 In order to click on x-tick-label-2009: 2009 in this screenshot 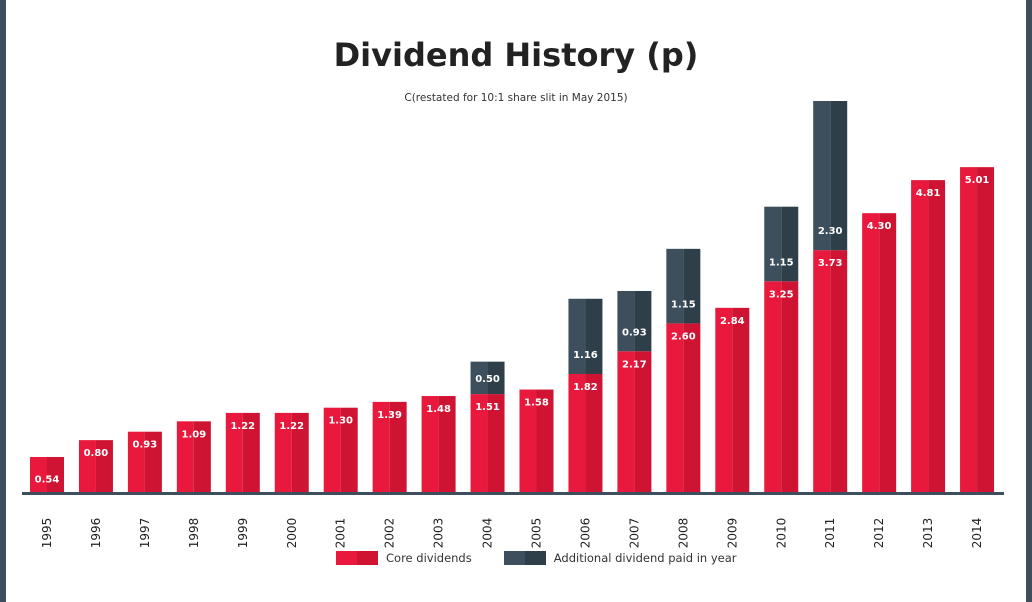, I will do `click(732, 533)`.